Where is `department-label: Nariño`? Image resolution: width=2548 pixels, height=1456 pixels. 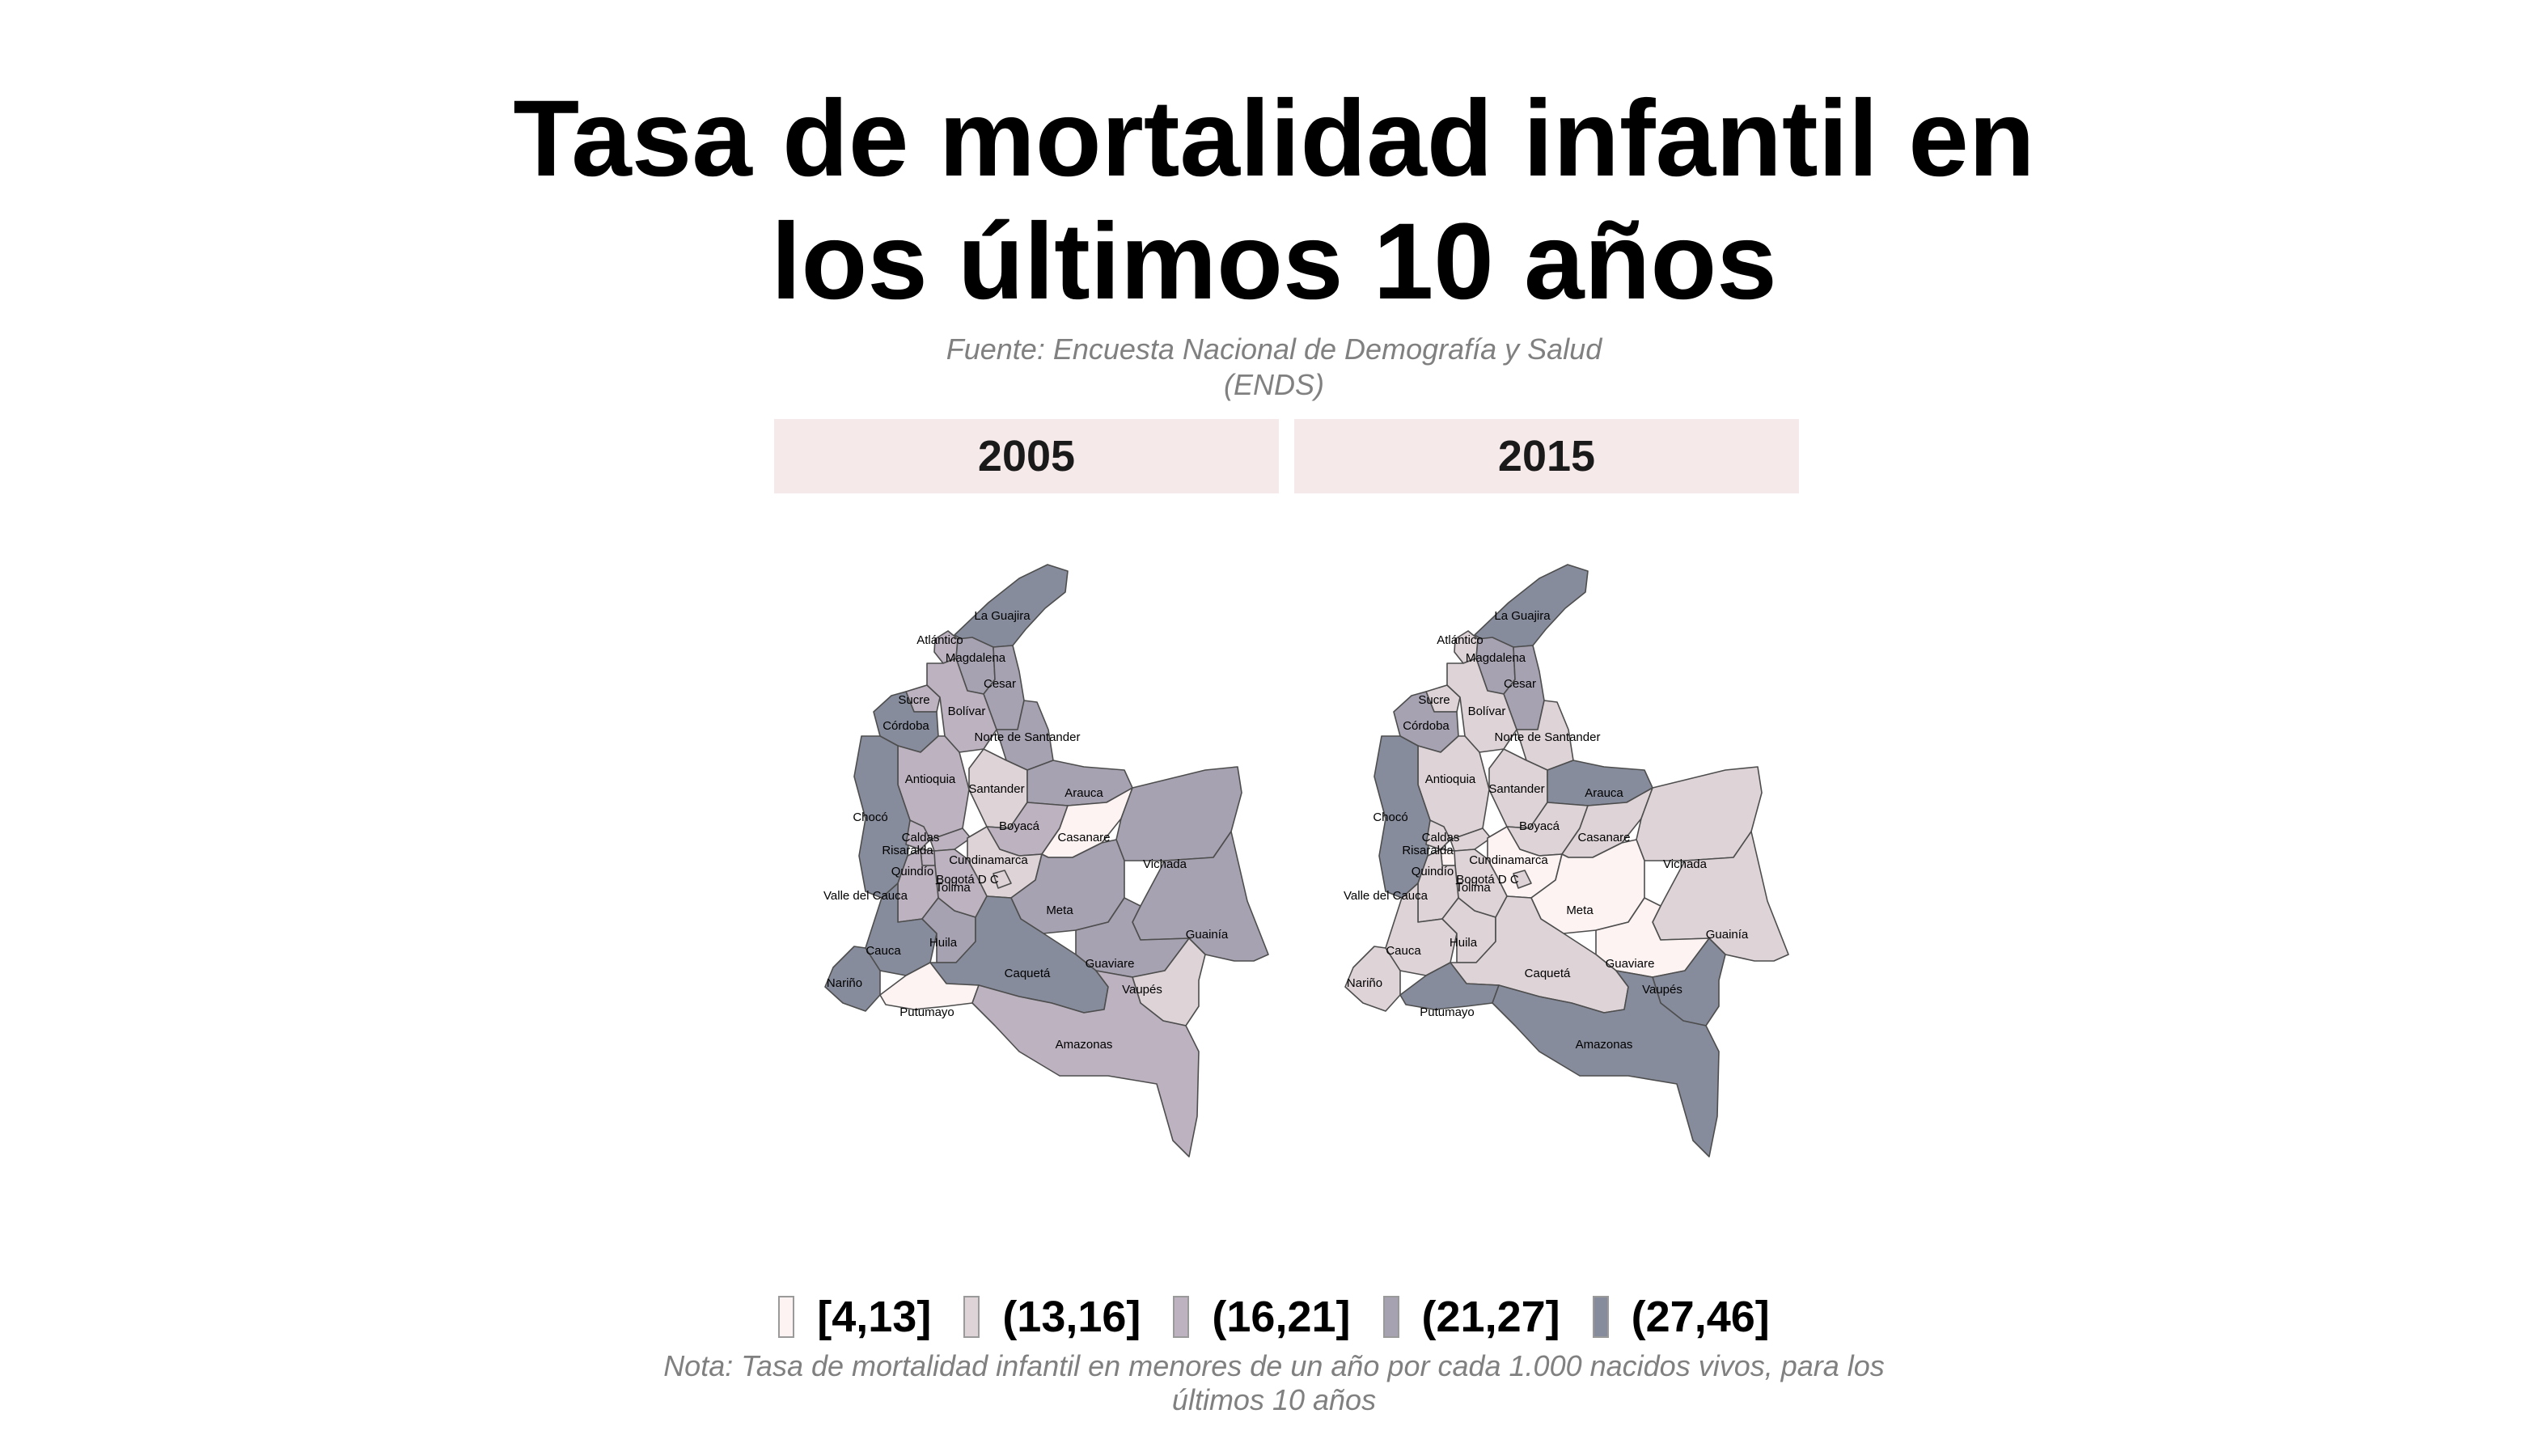 department-label: Nariño is located at coordinates (845, 983).